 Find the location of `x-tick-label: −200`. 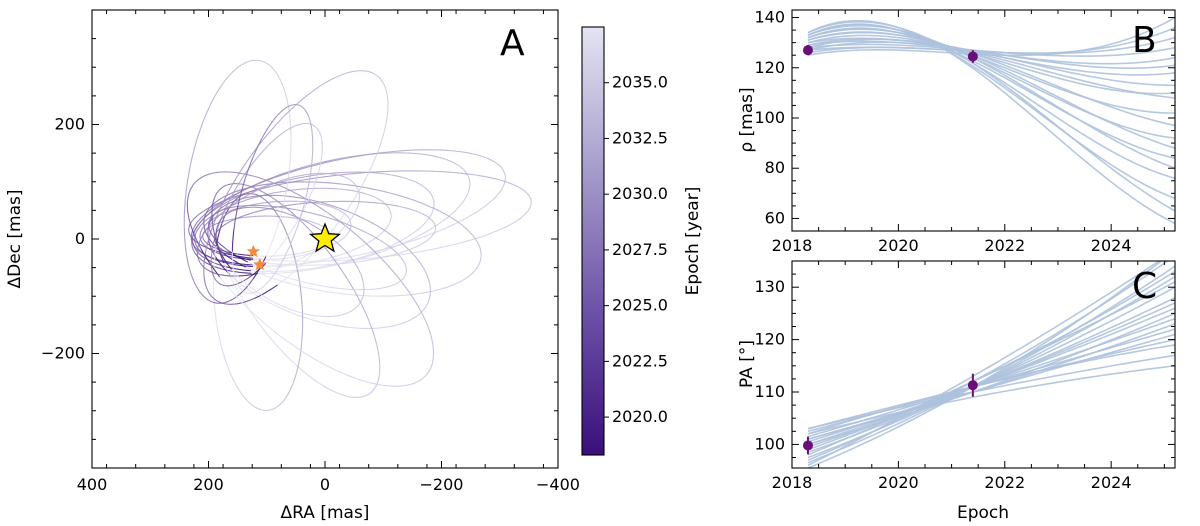

x-tick-label: −200 is located at coordinates (442, 484).